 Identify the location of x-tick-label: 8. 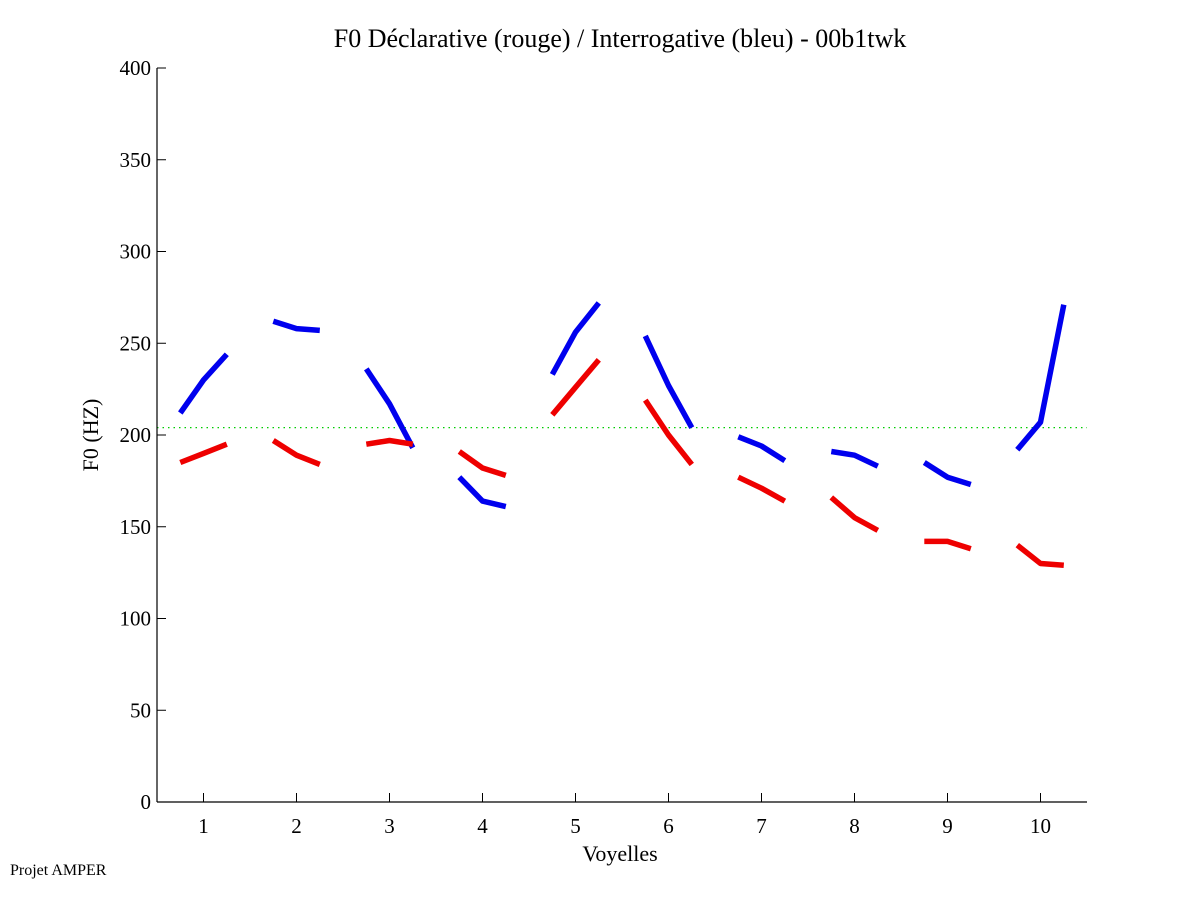
(854, 826).